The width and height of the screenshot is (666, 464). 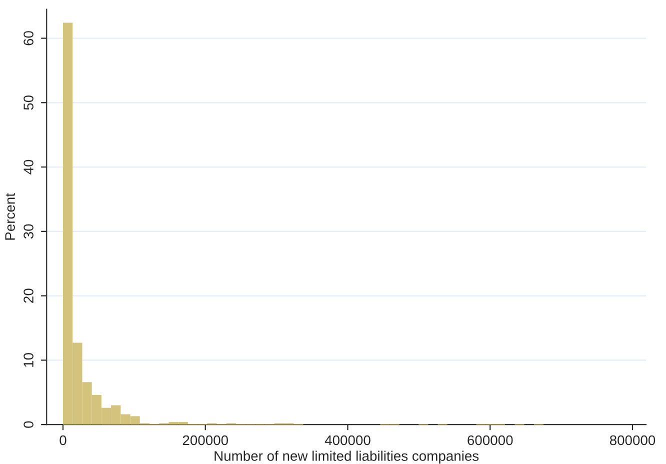 I want to click on y-axis-title: Percent, so click(x=10, y=216).